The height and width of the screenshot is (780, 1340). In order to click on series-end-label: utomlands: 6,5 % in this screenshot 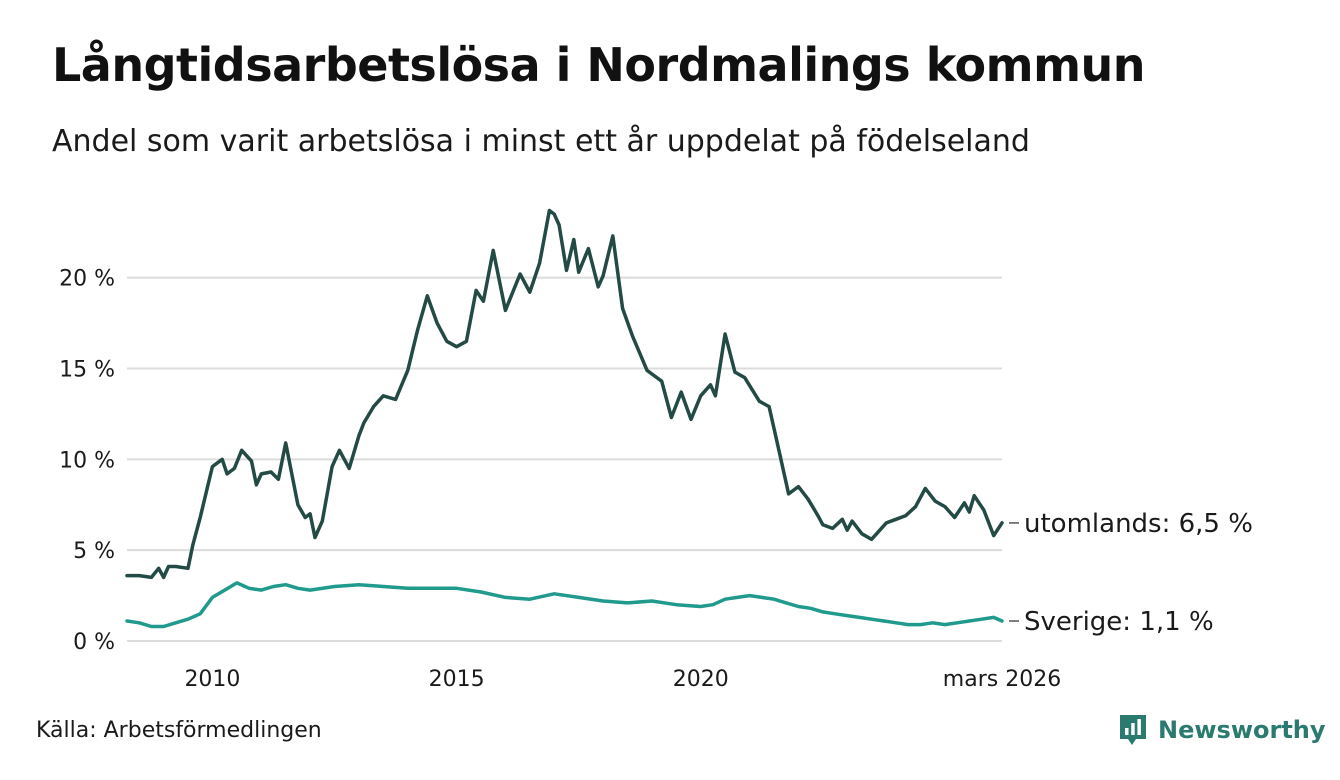, I will do `click(1138, 524)`.